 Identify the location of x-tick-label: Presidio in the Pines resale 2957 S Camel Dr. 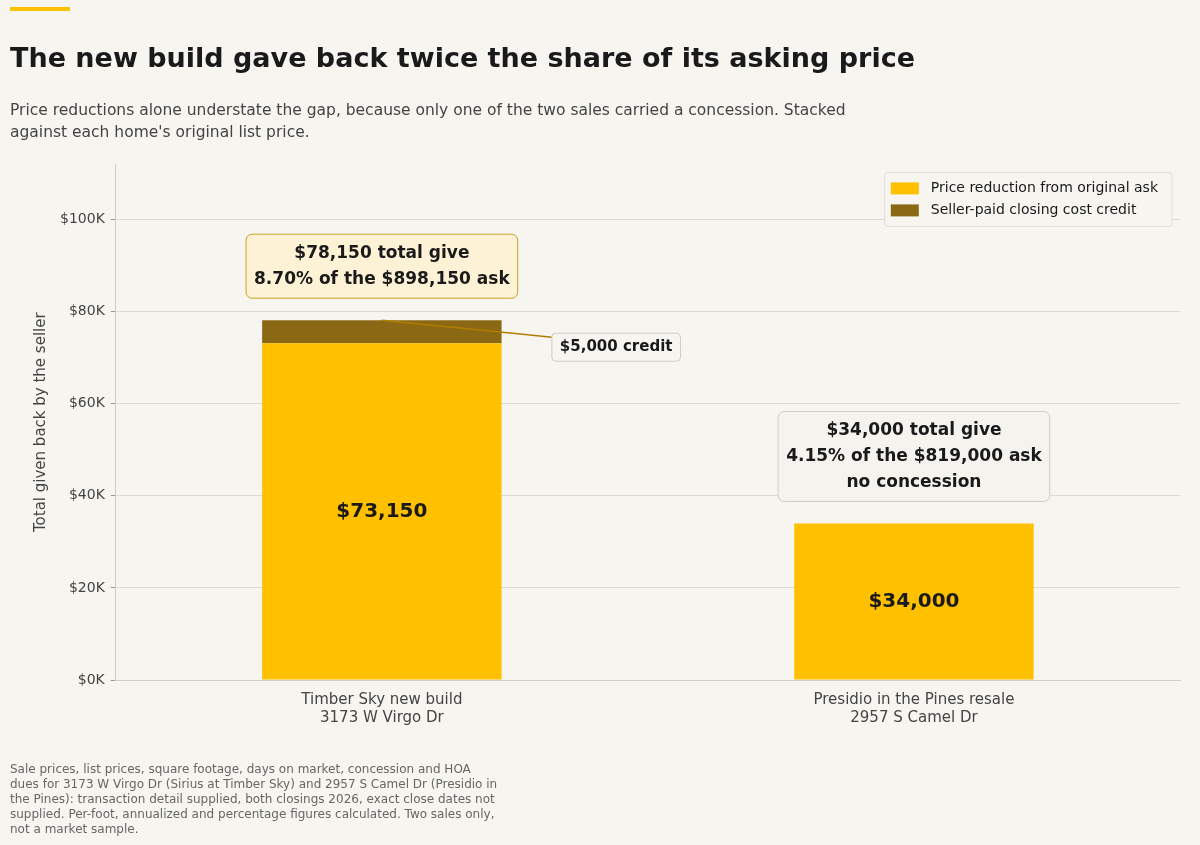
(914, 707).